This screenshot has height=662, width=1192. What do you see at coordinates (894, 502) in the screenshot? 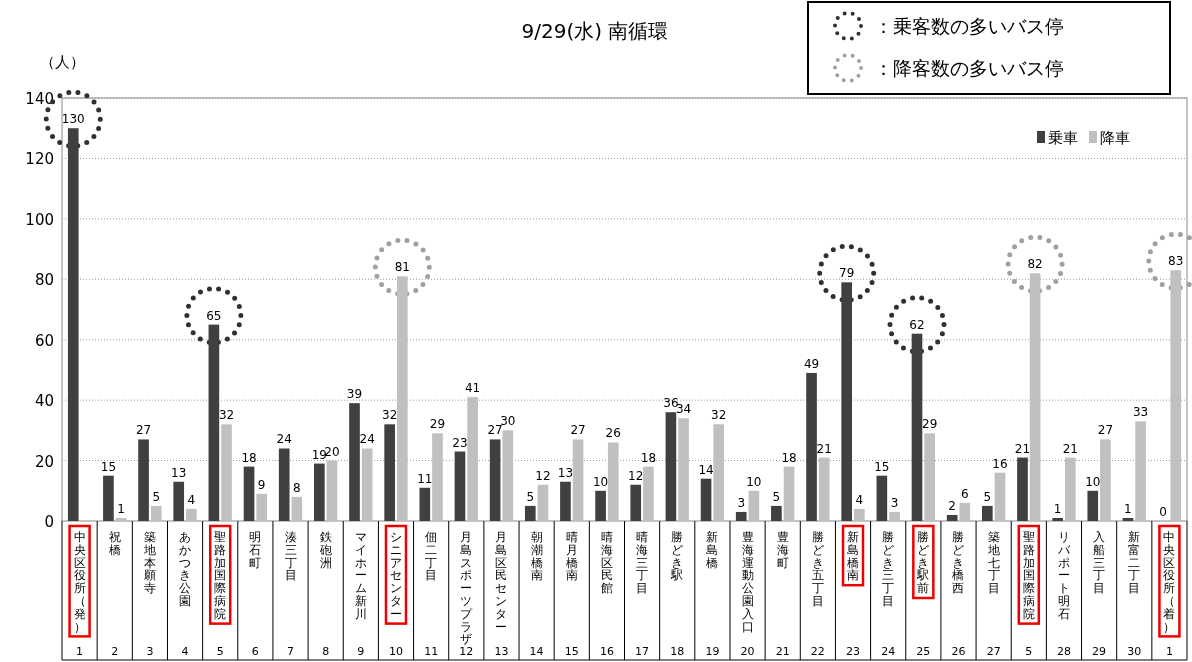
I see `data-label: 3` at bounding box center [894, 502].